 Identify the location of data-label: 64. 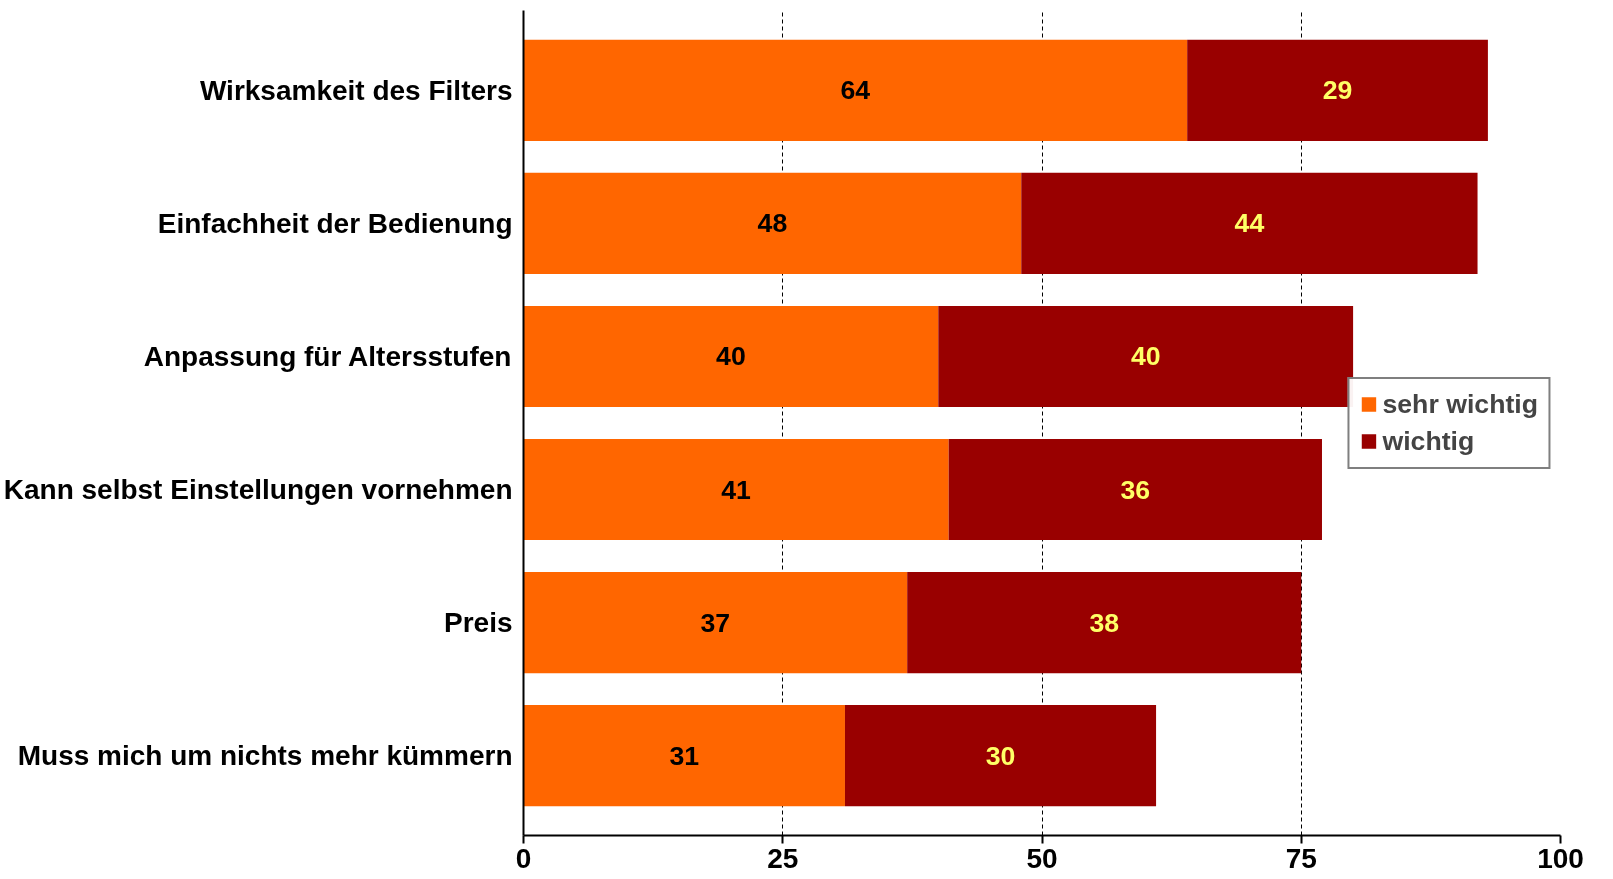
(855, 90).